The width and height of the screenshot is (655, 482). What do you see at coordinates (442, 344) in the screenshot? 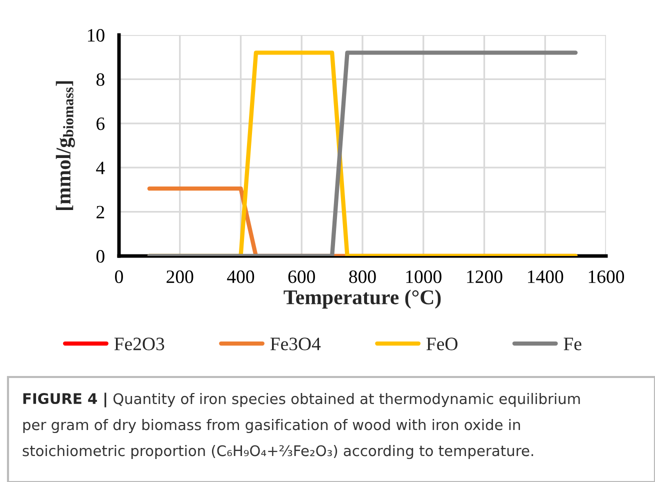
I see `legend-label: FeO` at bounding box center [442, 344].